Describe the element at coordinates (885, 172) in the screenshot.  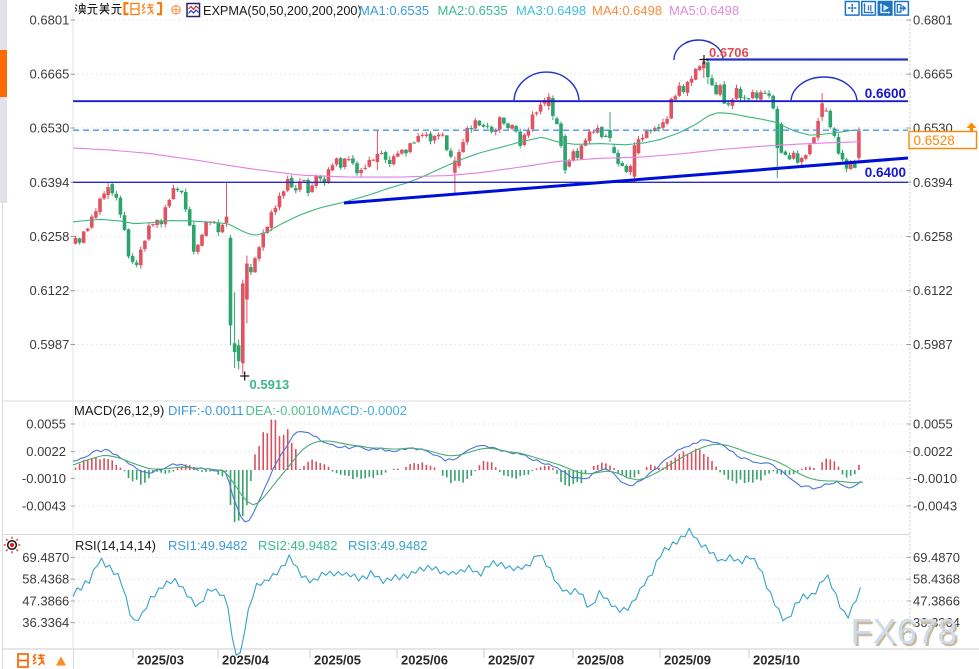
I see `svg-text: 0.6400` at that location.